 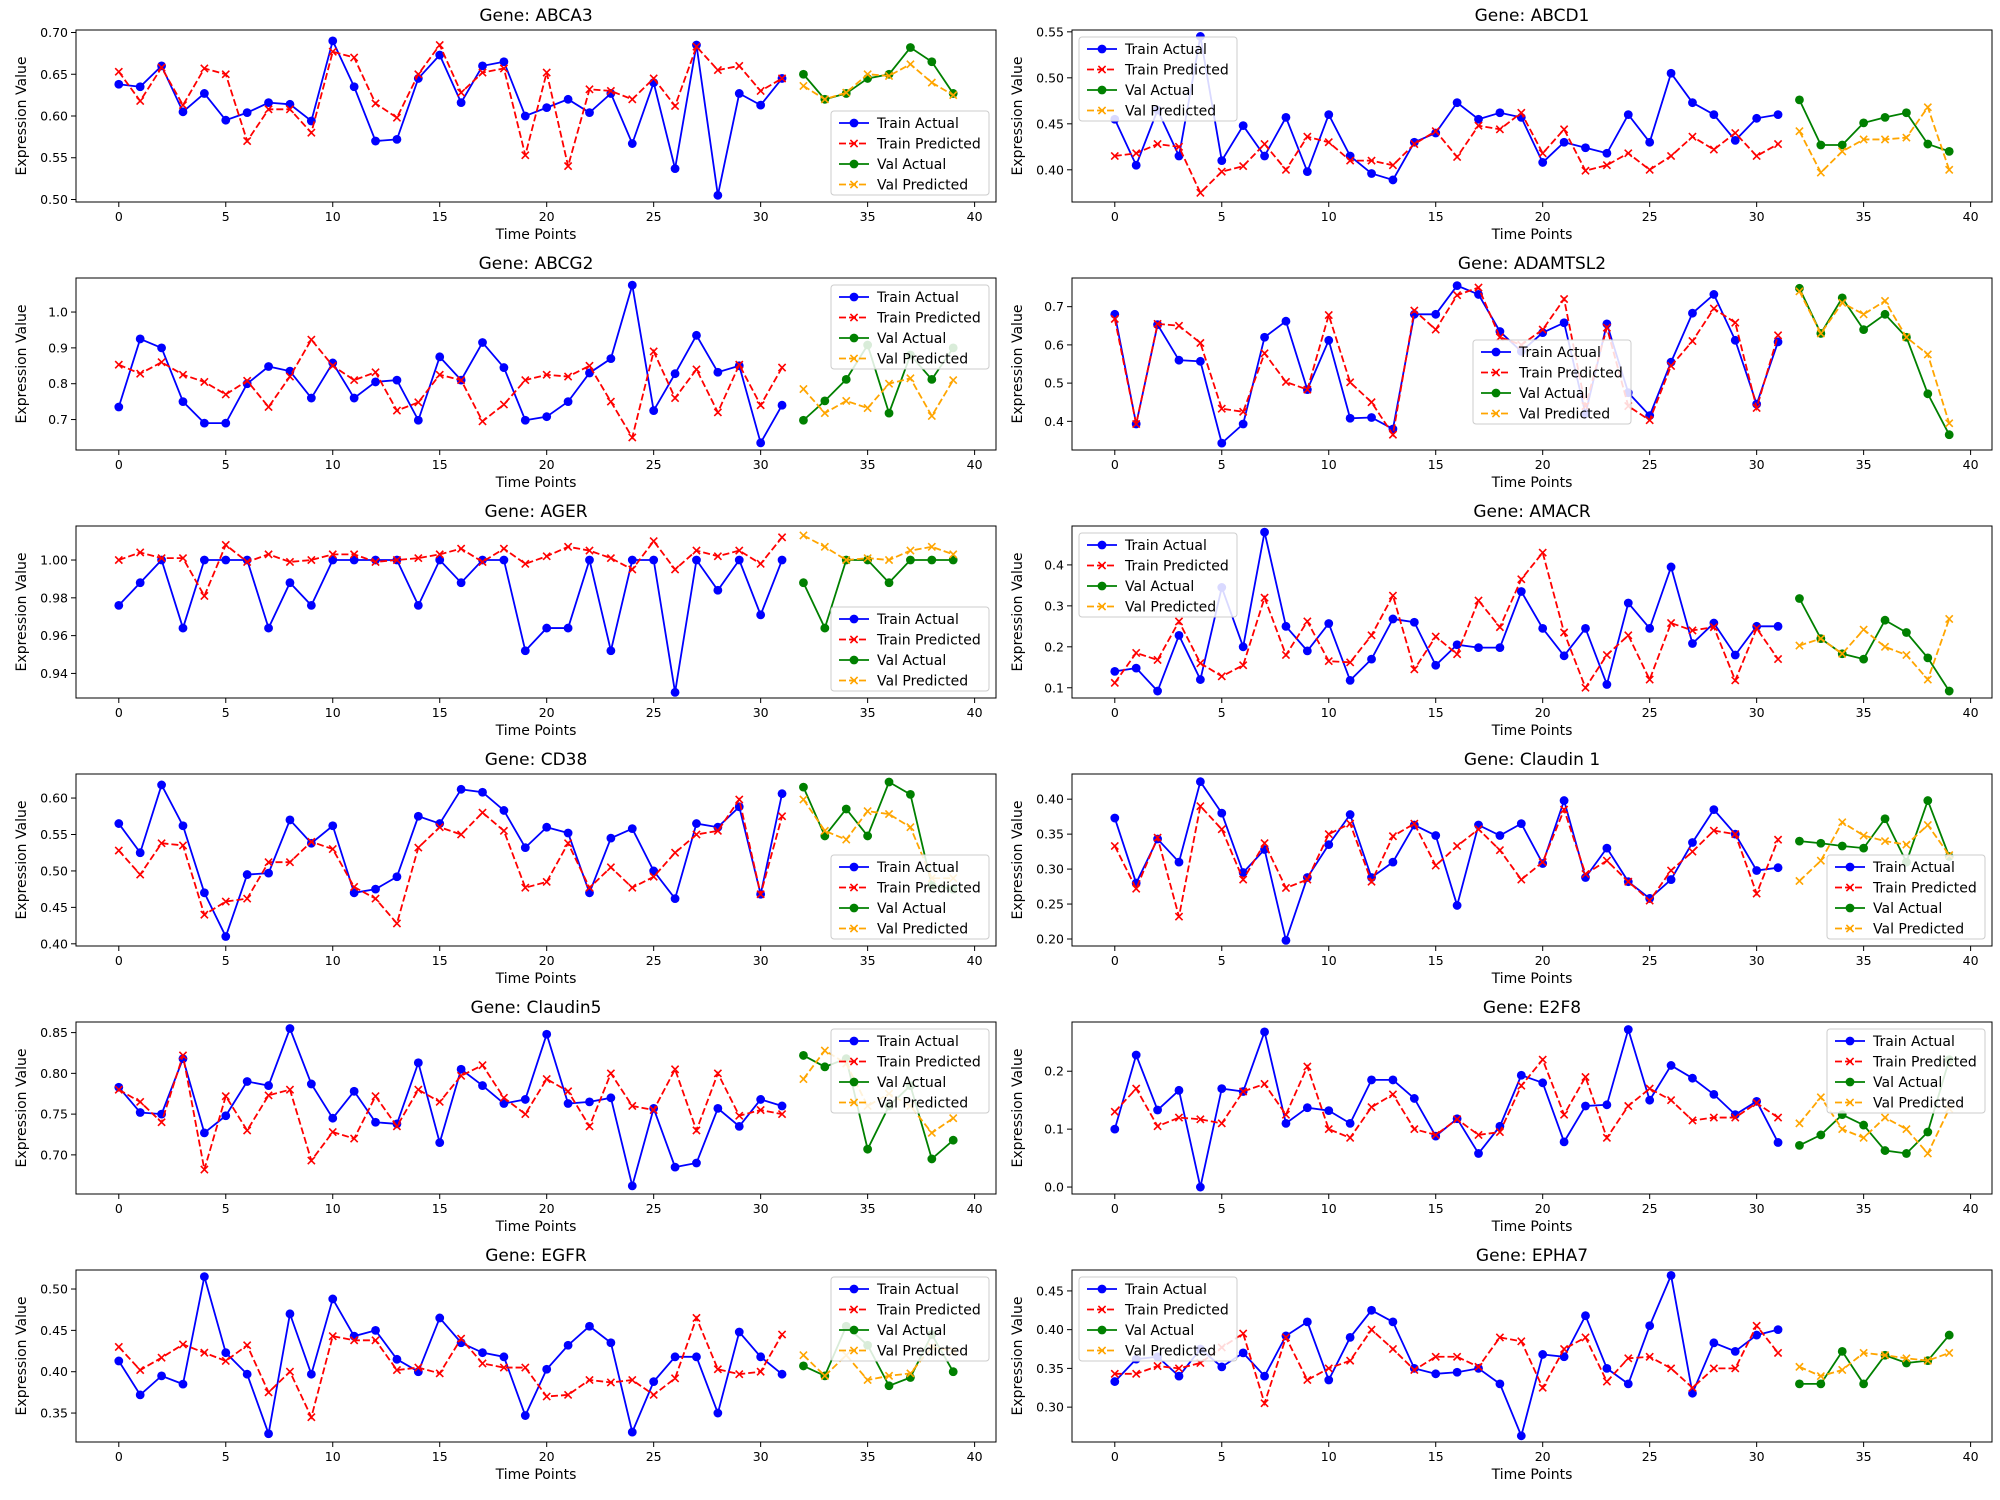 I want to click on y-axis-label: Expression Value, so click(x=1018, y=364).